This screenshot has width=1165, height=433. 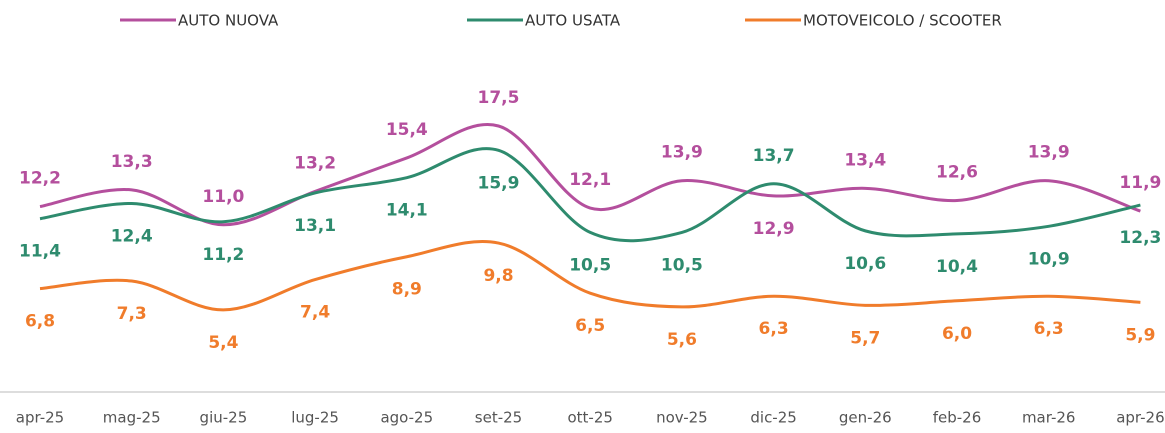 What do you see at coordinates (223, 255) in the screenshot?
I see `data-label: 11,2` at bounding box center [223, 255].